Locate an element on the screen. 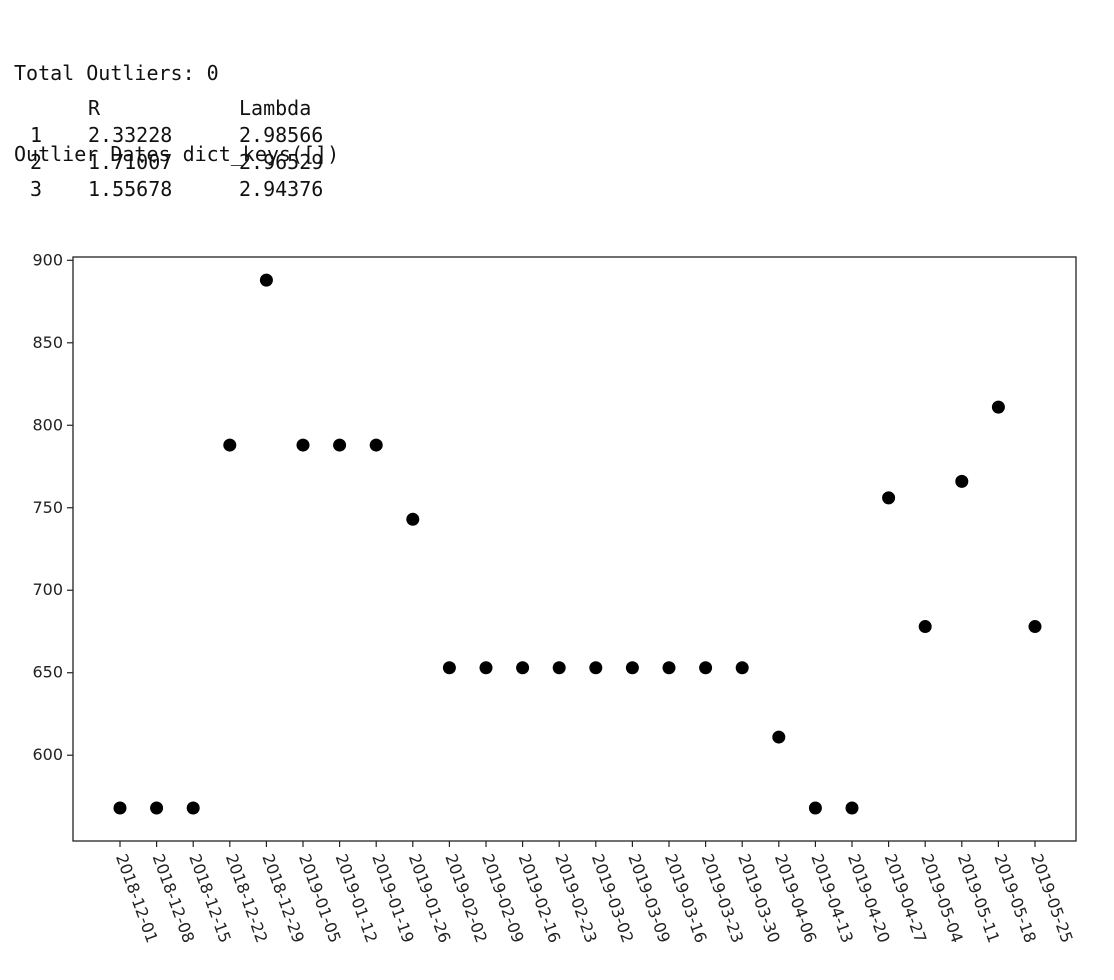 Image resolution: width=1114 pixels, height=980 pixels. stats-r-value: 1.55678 is located at coordinates (130, 189).